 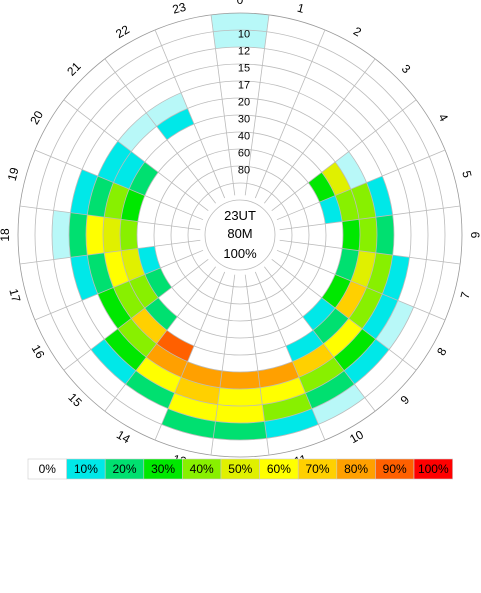 What do you see at coordinates (368, 235) in the screenshot?
I see `cell-h6-r5` at bounding box center [368, 235].